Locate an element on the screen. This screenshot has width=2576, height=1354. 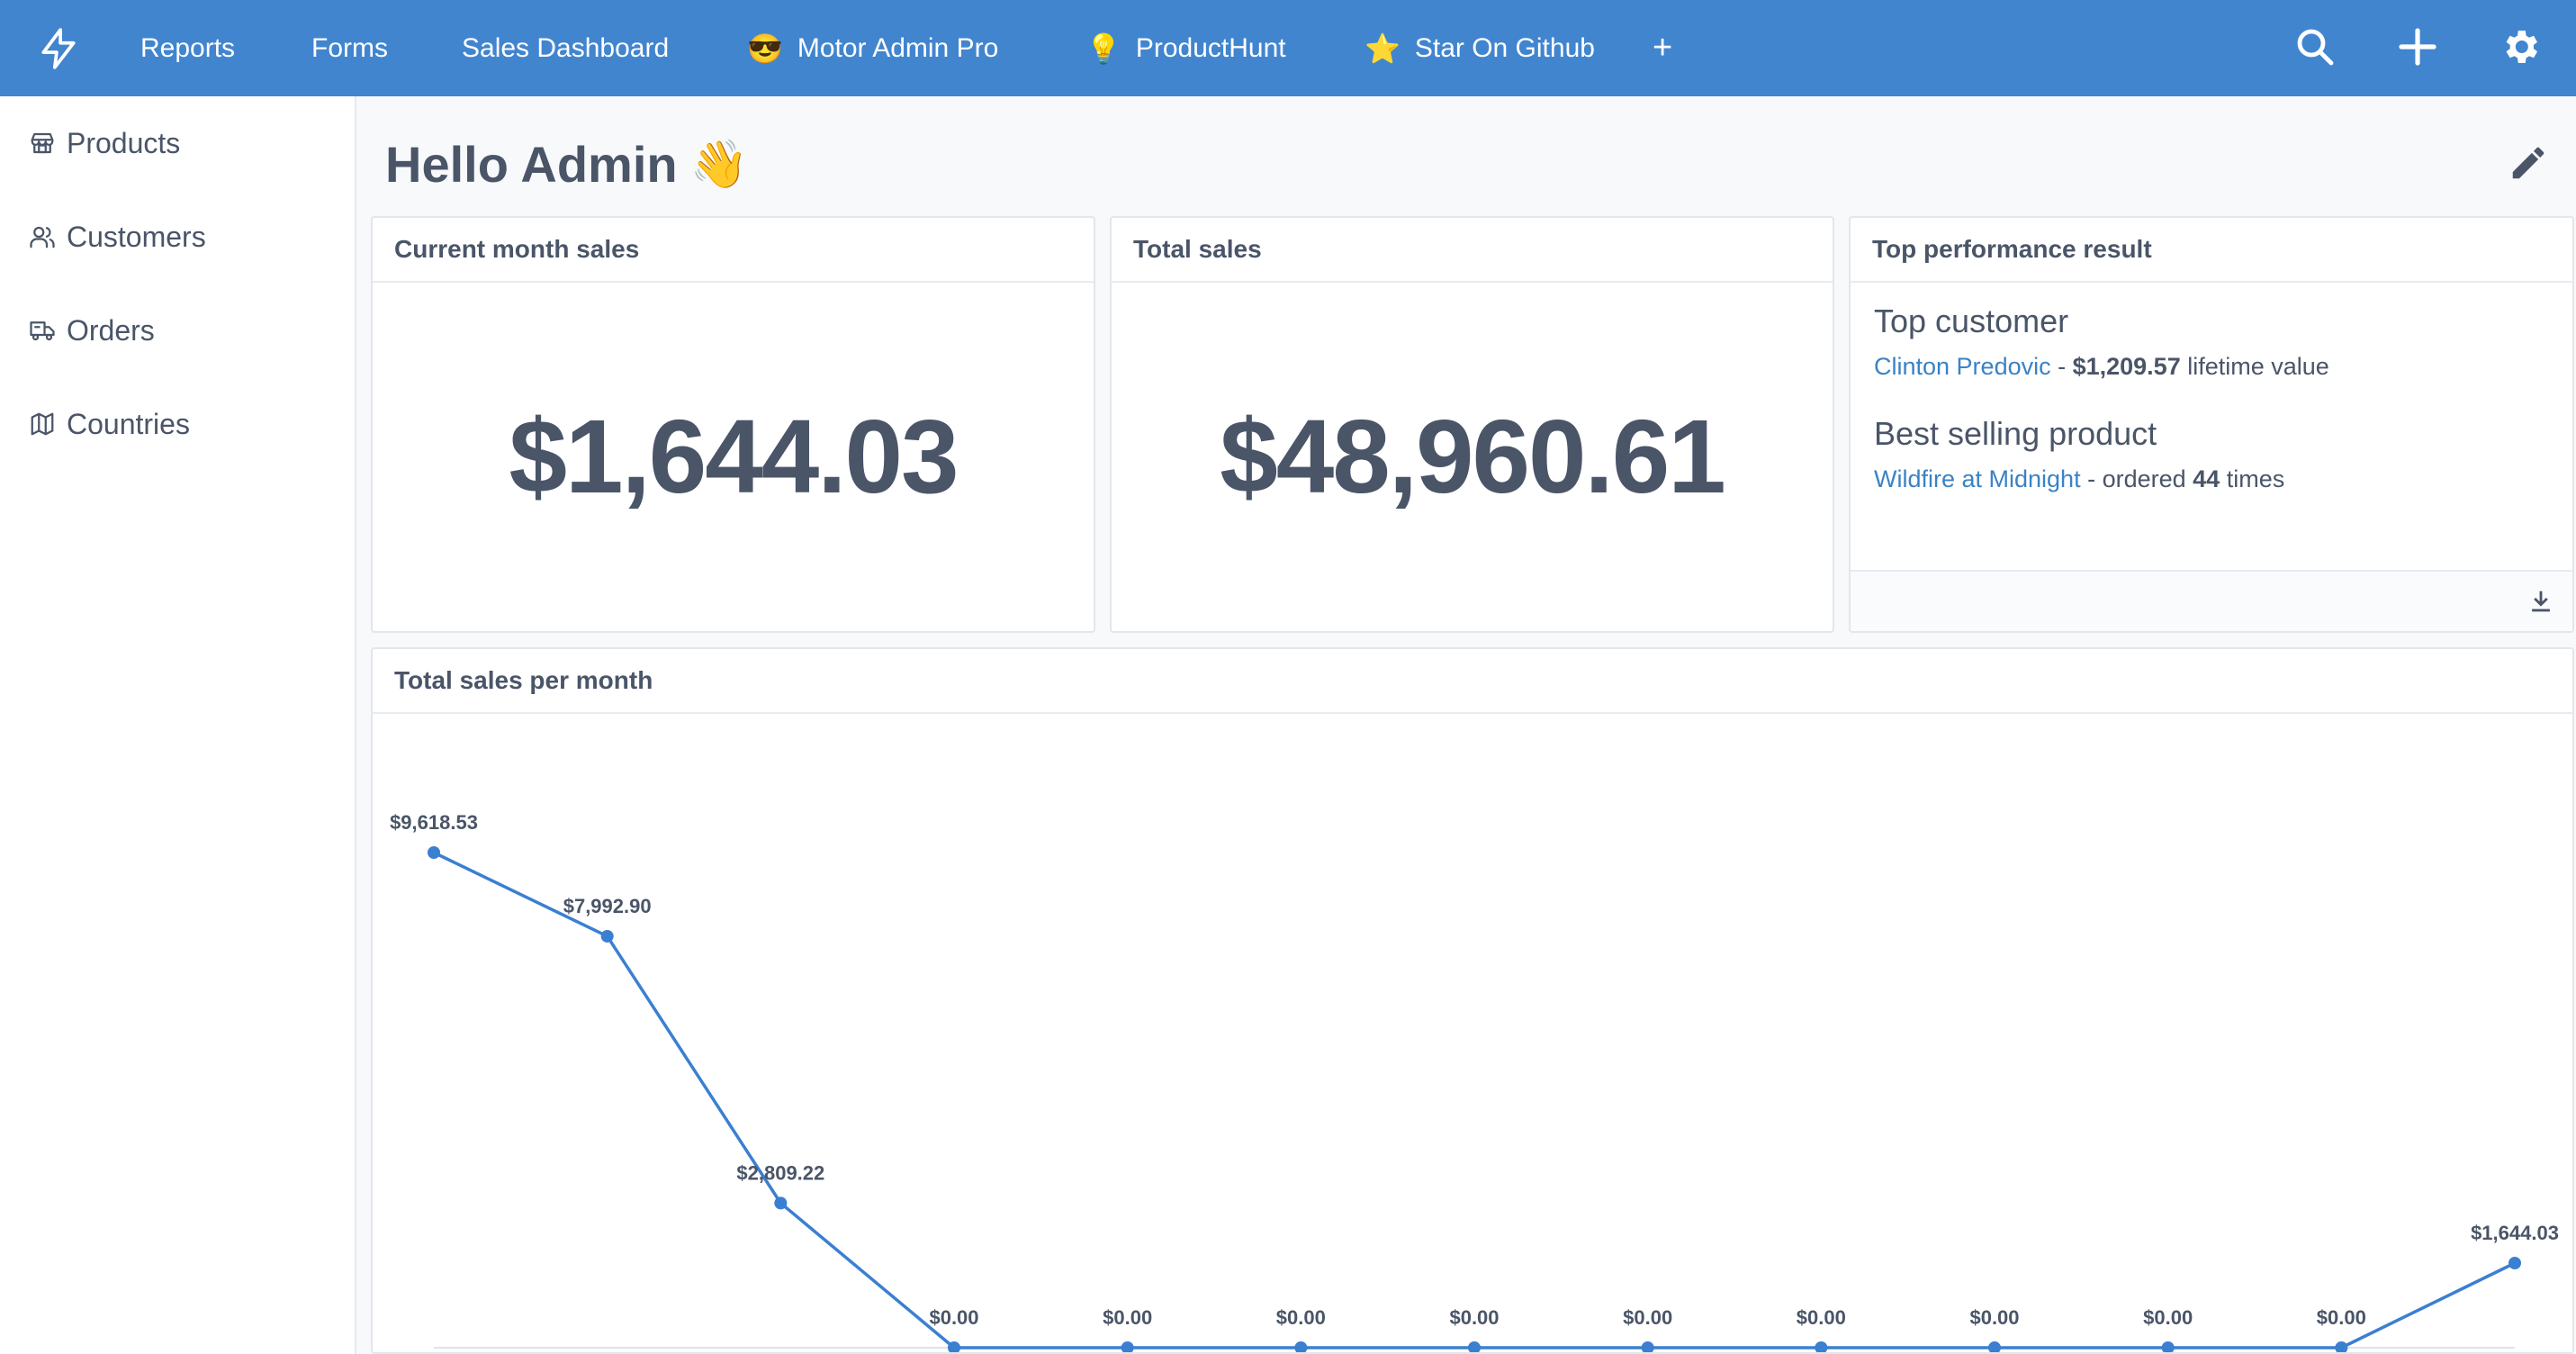
best-product-link: Wildfire at Midnight is located at coordinates (1977, 478).